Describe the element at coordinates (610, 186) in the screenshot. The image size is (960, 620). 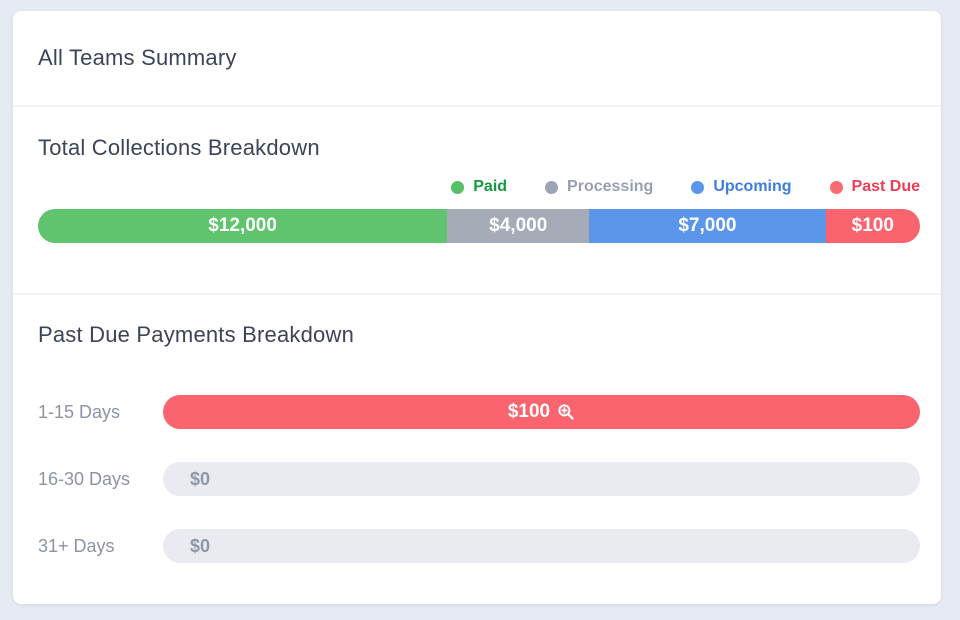
I see `legend-label-processing: Processing` at that location.